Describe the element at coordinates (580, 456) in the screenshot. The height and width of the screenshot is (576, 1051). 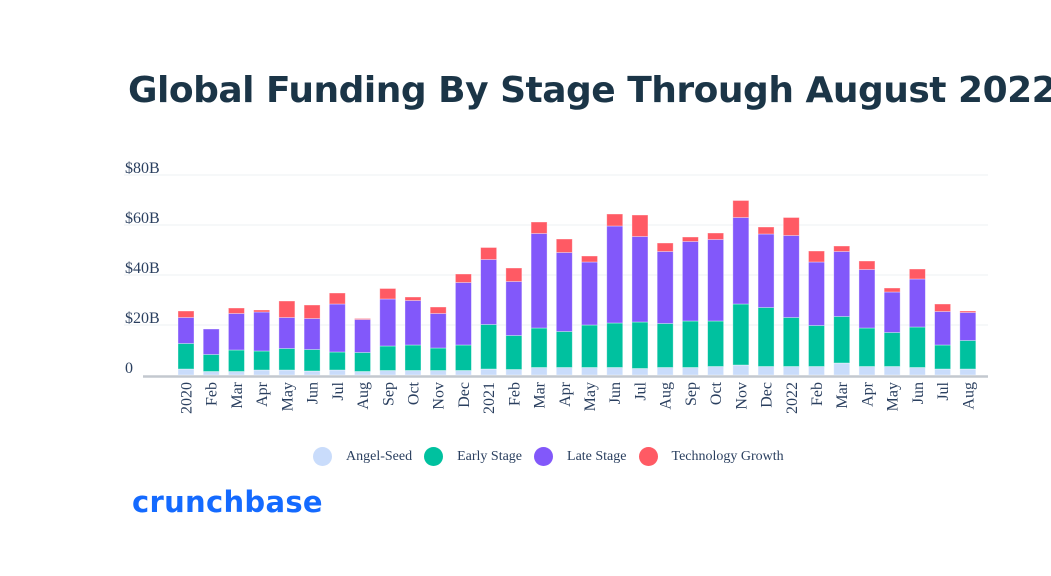
I see `legend-item-late-stage: Late Stage` at that location.